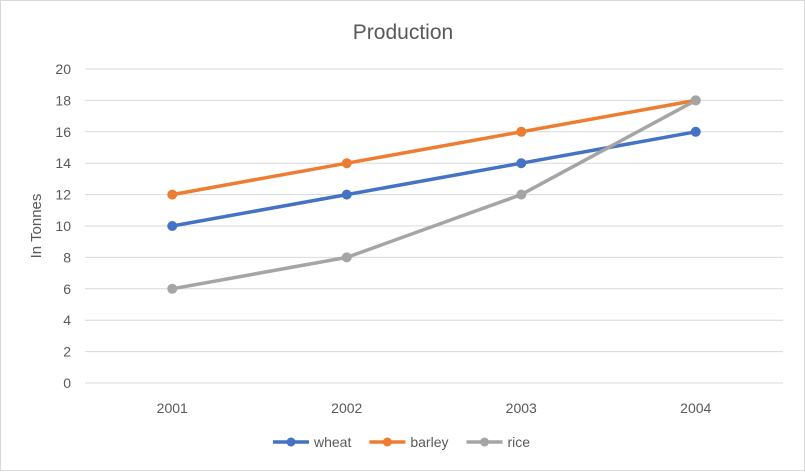 This screenshot has height=472, width=805. I want to click on series-barley, so click(434, 147).